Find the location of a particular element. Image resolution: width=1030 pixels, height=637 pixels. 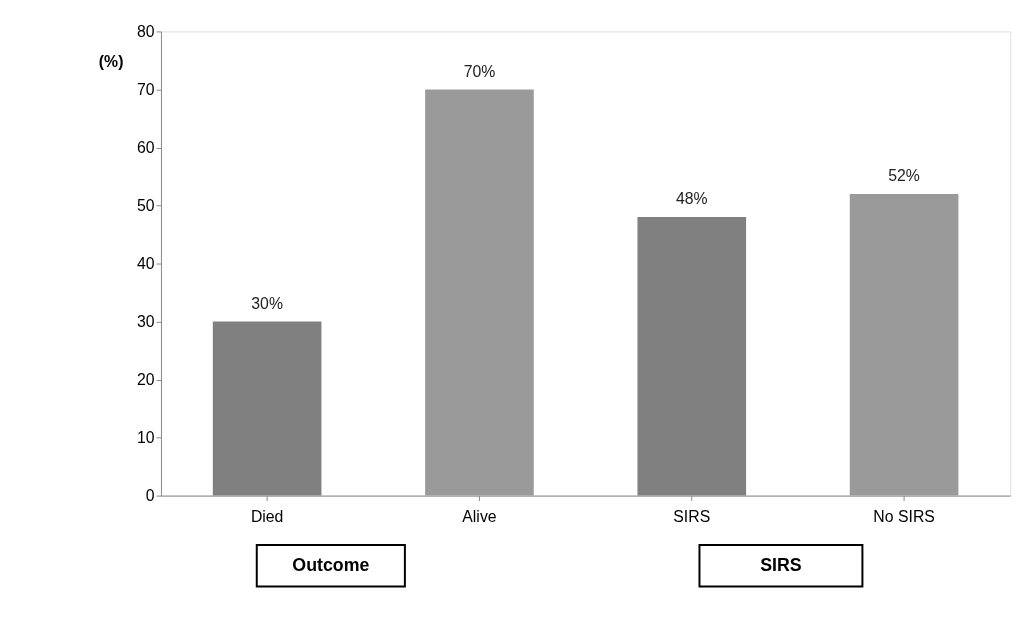

data-label: 70% is located at coordinates (479, 71).